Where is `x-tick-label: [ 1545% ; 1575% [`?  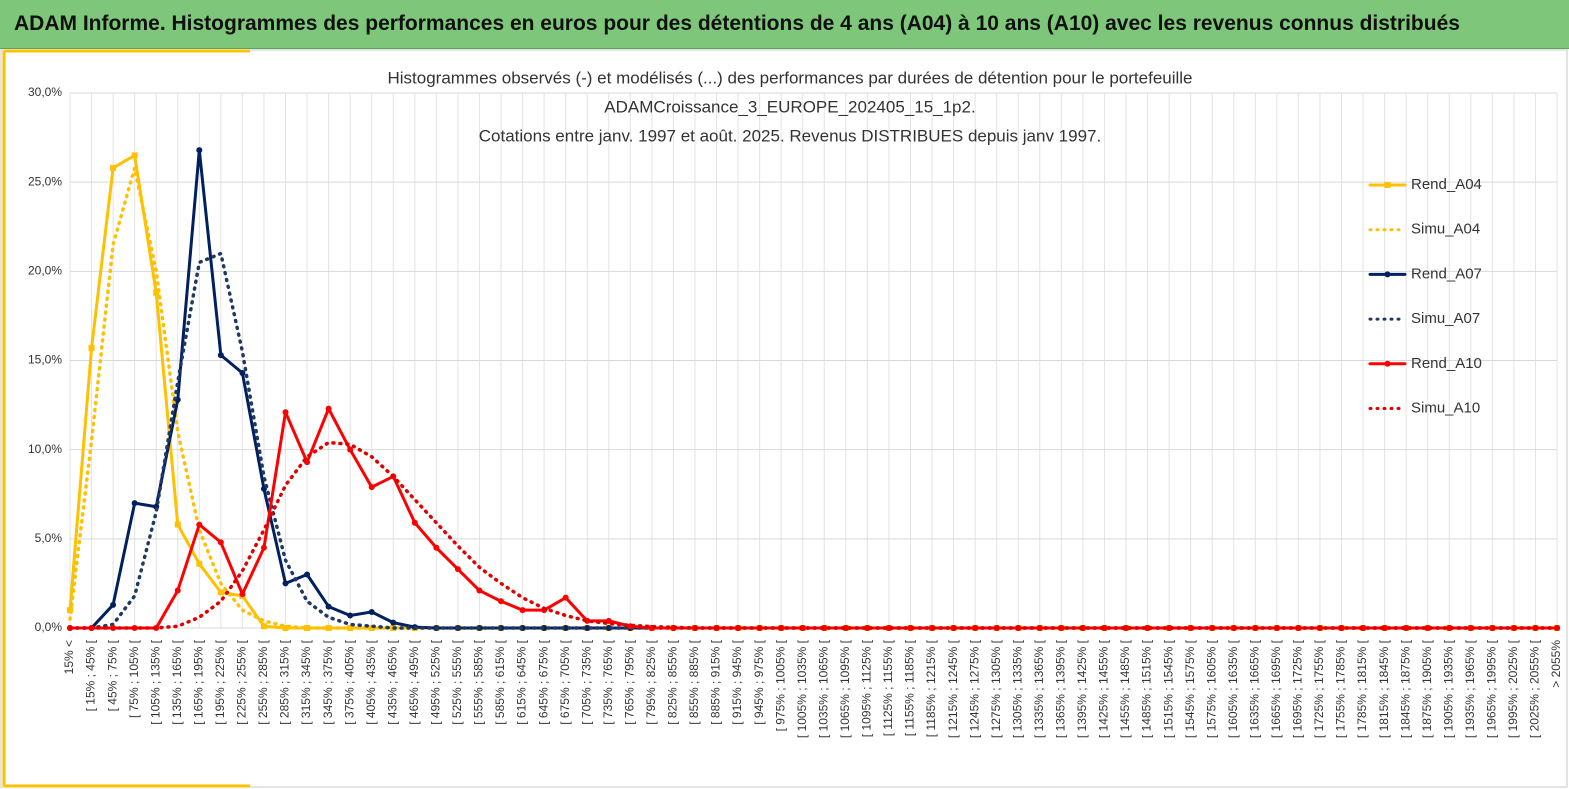 x-tick-label: [ 1545% ; 1575% [ is located at coordinates (1190, 688).